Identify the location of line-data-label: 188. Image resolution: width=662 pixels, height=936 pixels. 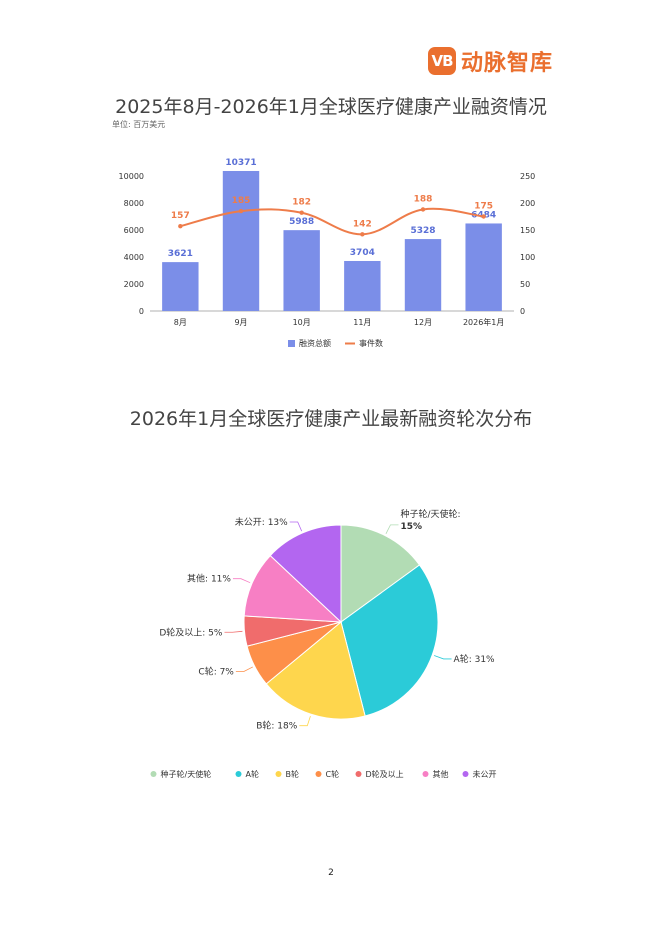
(423, 199).